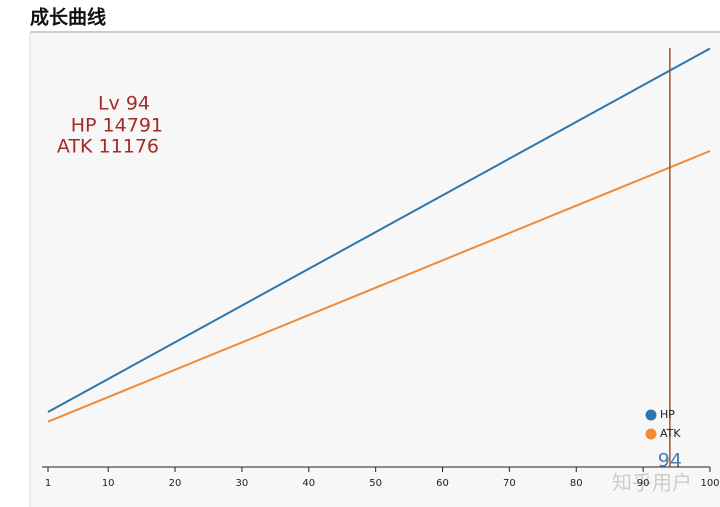 This screenshot has width=720, height=507. I want to click on x-tick-label: 90, so click(643, 483).